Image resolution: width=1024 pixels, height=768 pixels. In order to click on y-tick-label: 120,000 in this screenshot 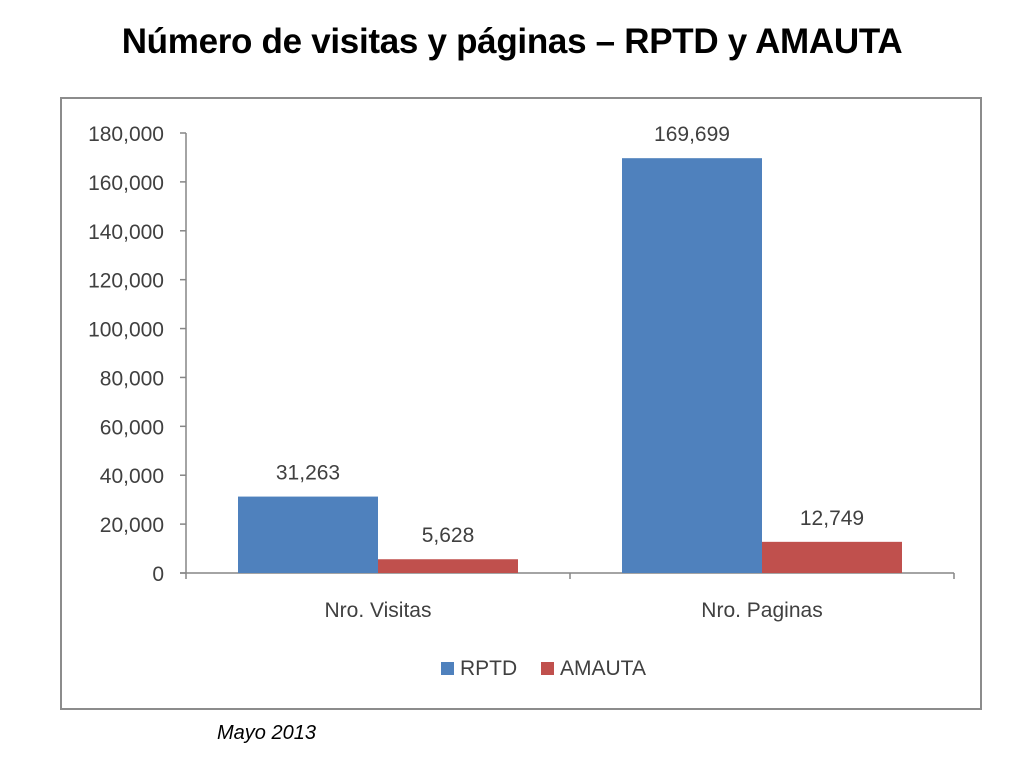, I will do `click(126, 281)`.